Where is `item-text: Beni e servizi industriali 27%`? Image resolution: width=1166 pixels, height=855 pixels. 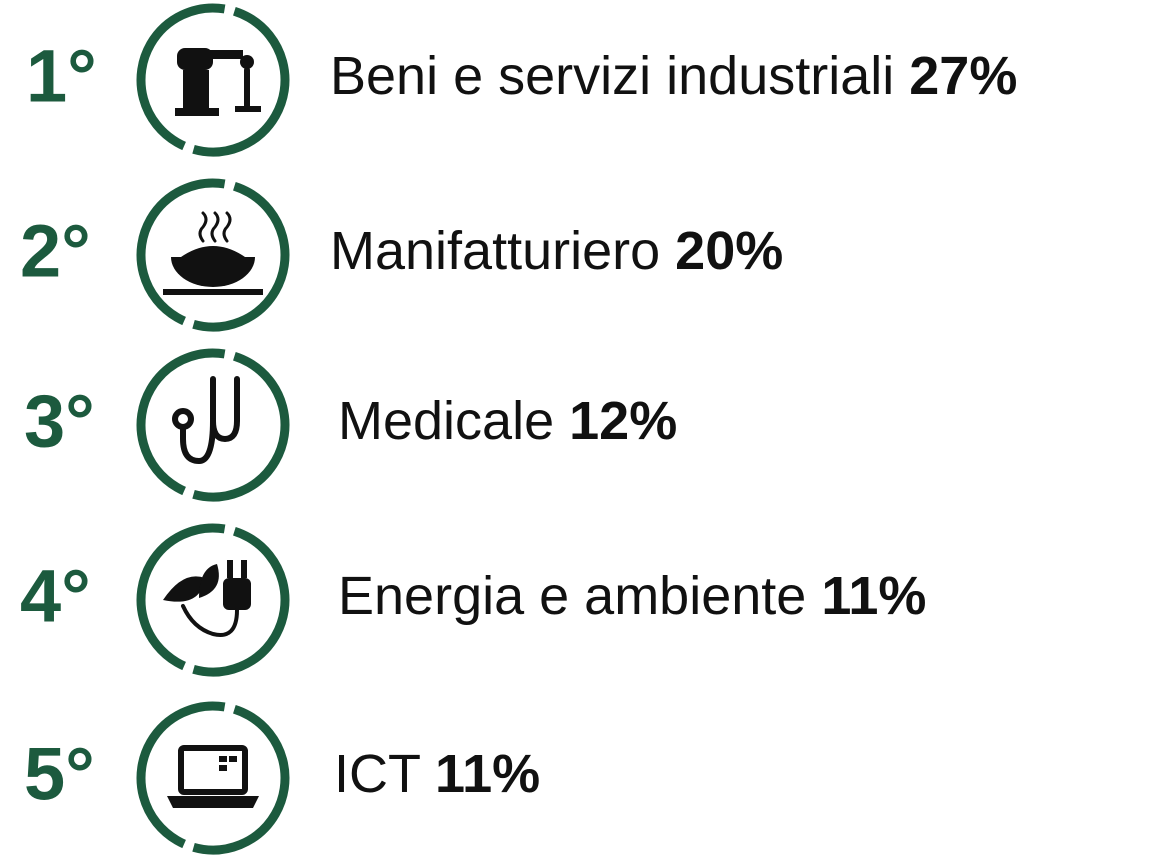
item-text: Beni e servizi industriali 27% is located at coordinates (673, 76).